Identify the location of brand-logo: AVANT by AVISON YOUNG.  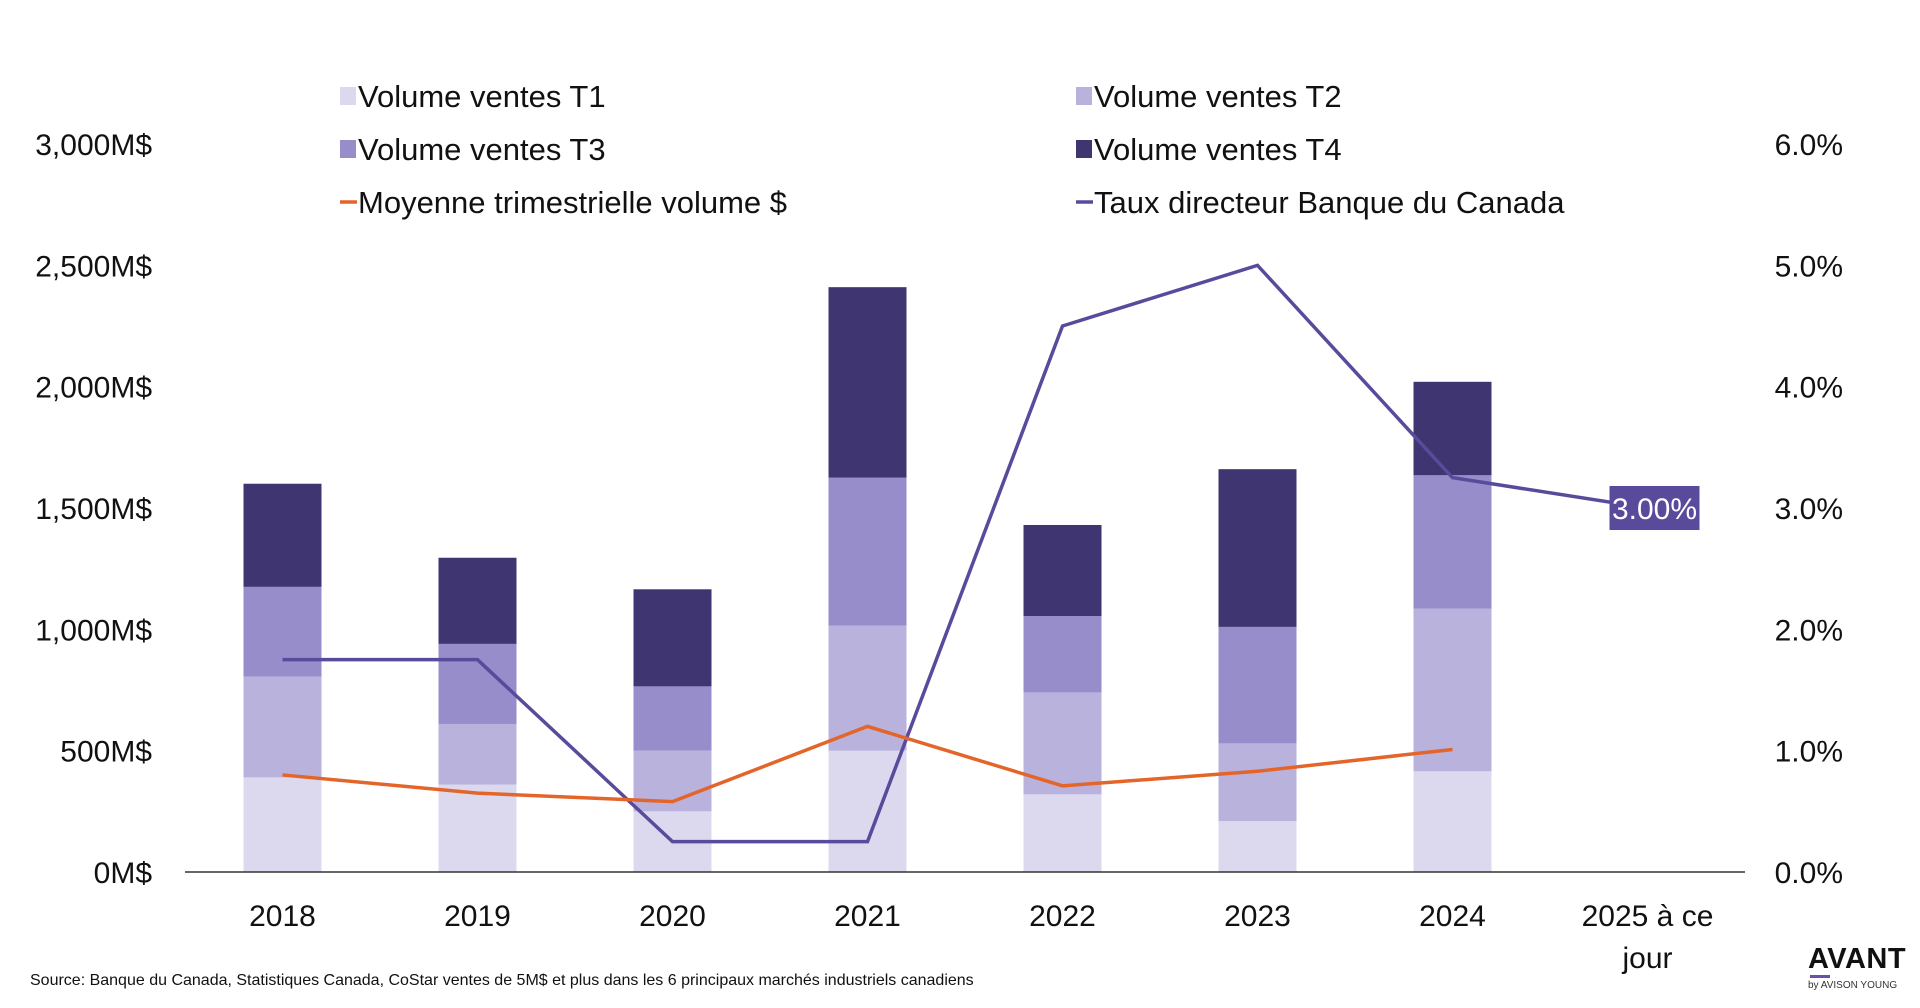
(1858, 967).